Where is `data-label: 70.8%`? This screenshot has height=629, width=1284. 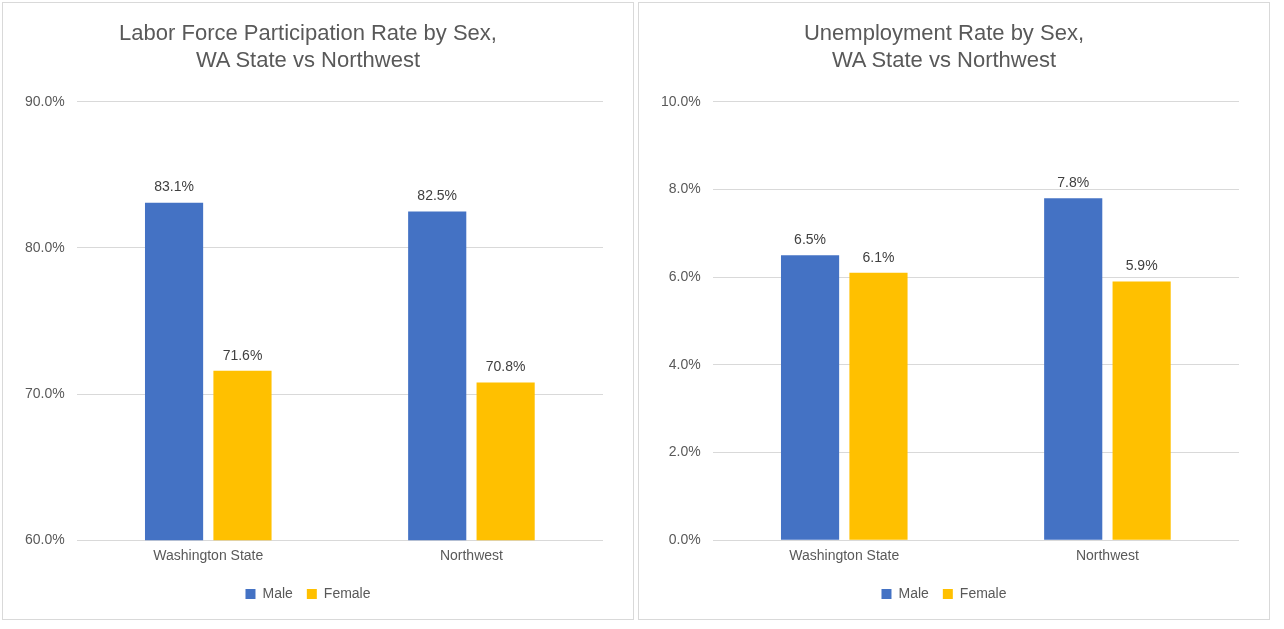 data-label: 70.8% is located at coordinates (505, 366).